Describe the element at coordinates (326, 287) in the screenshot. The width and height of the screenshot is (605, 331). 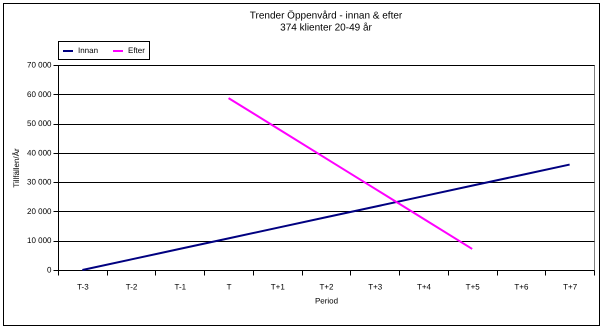
I see `x-tick-label: T+2` at that location.